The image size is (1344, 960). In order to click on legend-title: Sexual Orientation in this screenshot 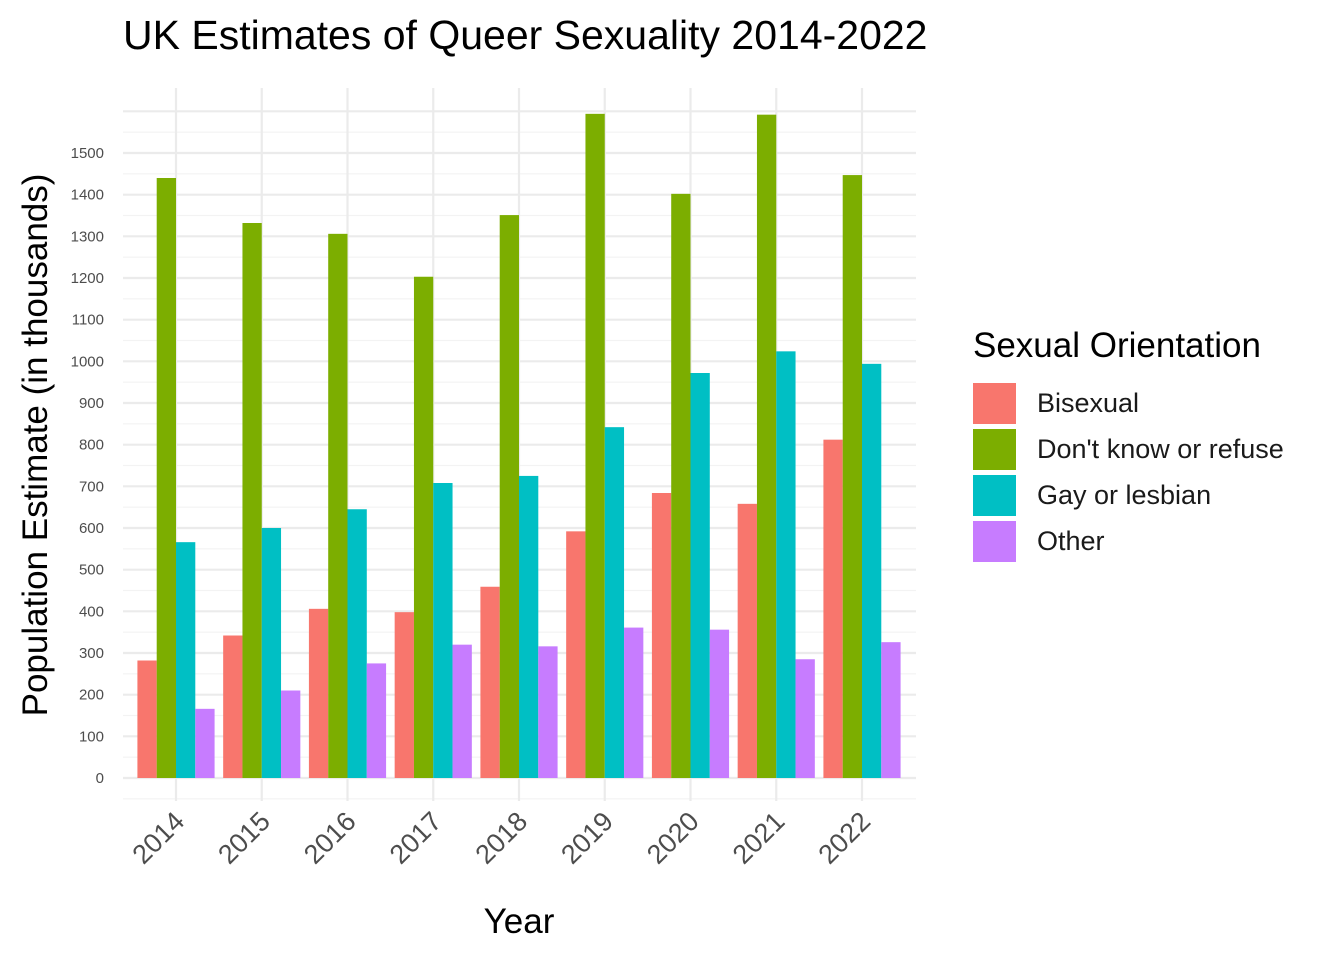, I will do `click(1117, 345)`.